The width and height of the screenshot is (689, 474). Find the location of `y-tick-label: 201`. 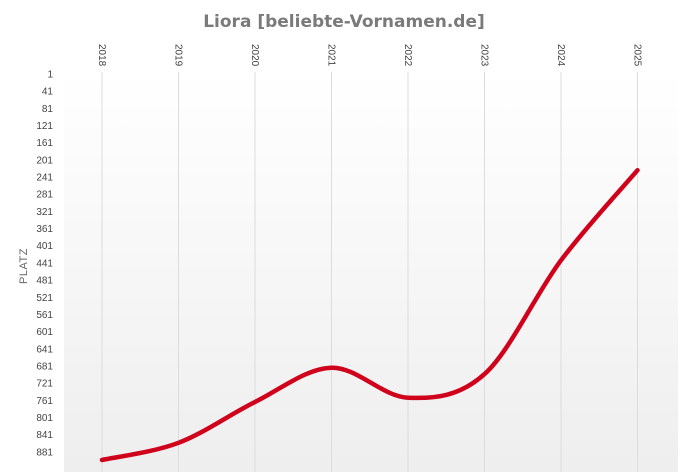

y-tick-label: 201 is located at coordinates (44, 160).